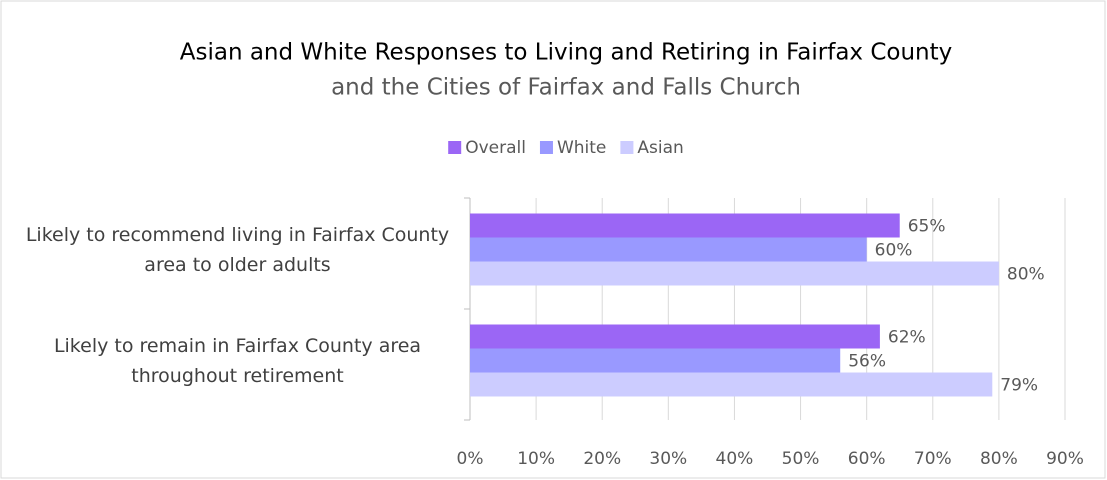  I want to click on value-label: 60%, so click(894, 251).